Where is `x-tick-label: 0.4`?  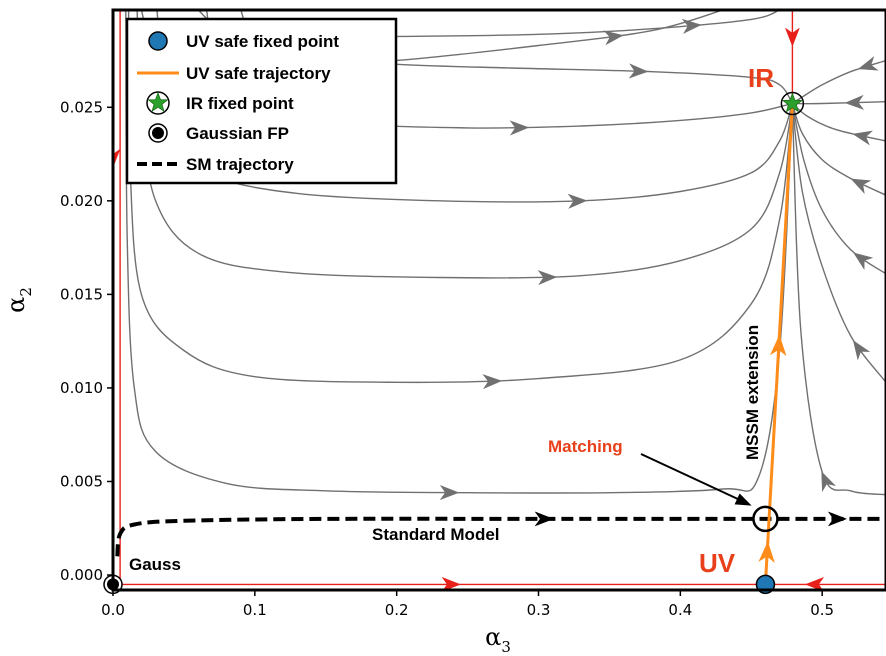 x-tick-label: 0.4 is located at coordinates (680, 610).